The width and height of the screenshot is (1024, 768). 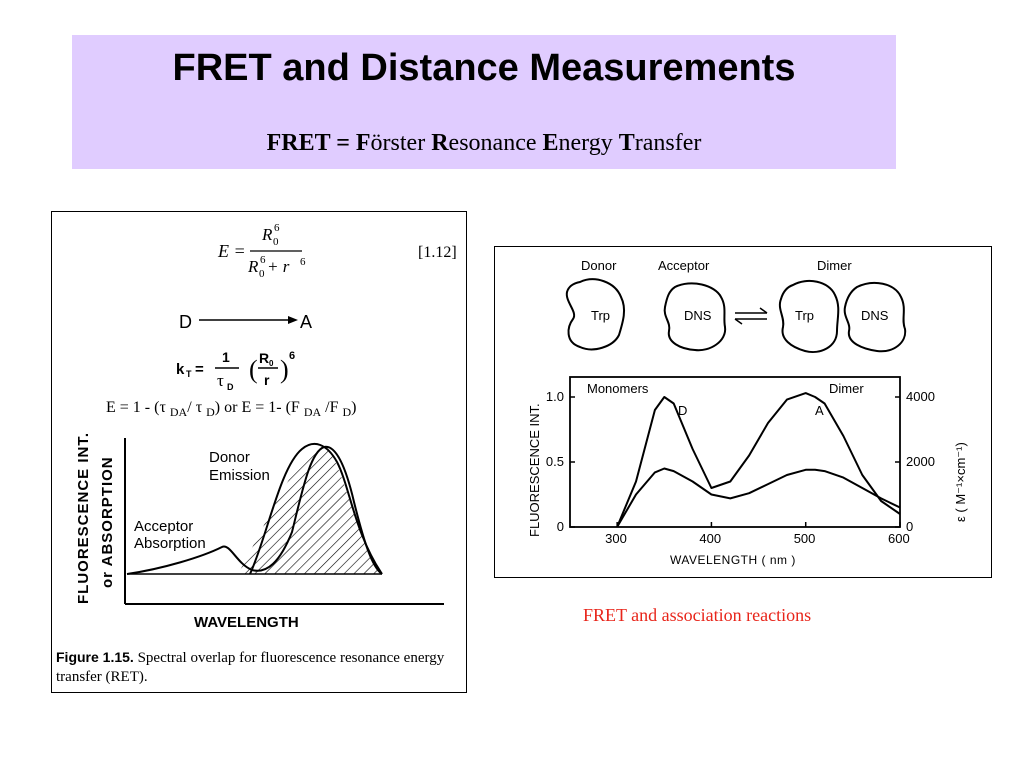 I want to click on eq-numerator: R, so click(x=267, y=234).